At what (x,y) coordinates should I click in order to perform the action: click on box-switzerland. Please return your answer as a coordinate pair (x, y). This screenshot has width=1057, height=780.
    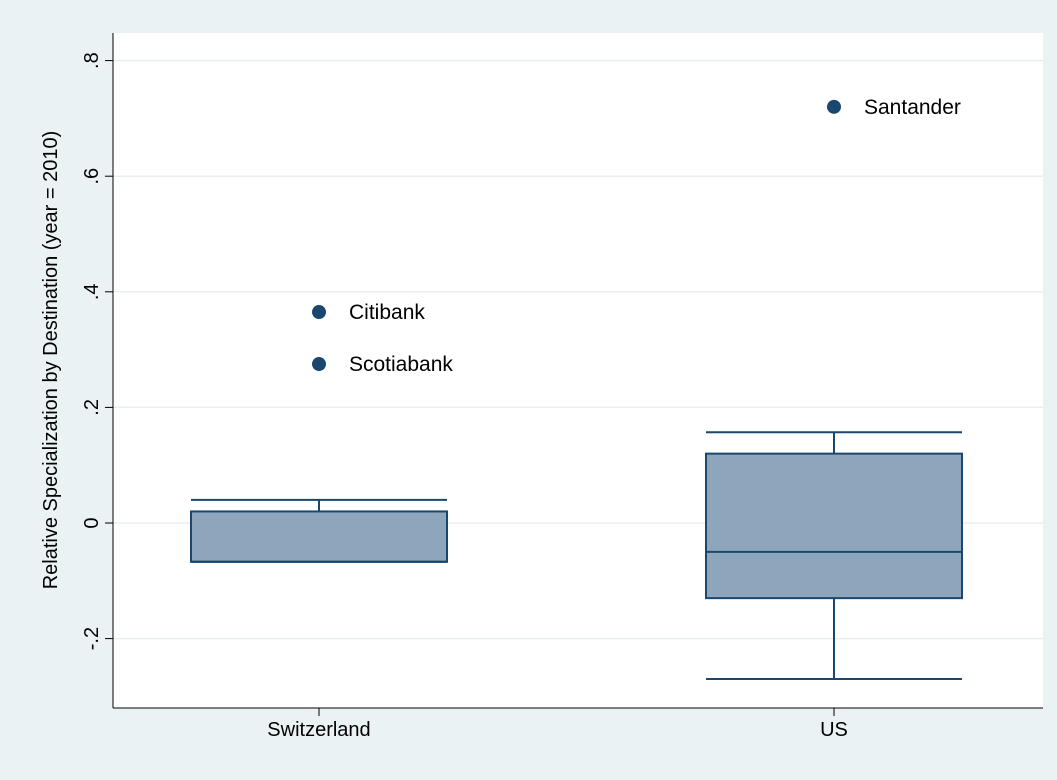
    Looking at the image, I should click on (319, 530).